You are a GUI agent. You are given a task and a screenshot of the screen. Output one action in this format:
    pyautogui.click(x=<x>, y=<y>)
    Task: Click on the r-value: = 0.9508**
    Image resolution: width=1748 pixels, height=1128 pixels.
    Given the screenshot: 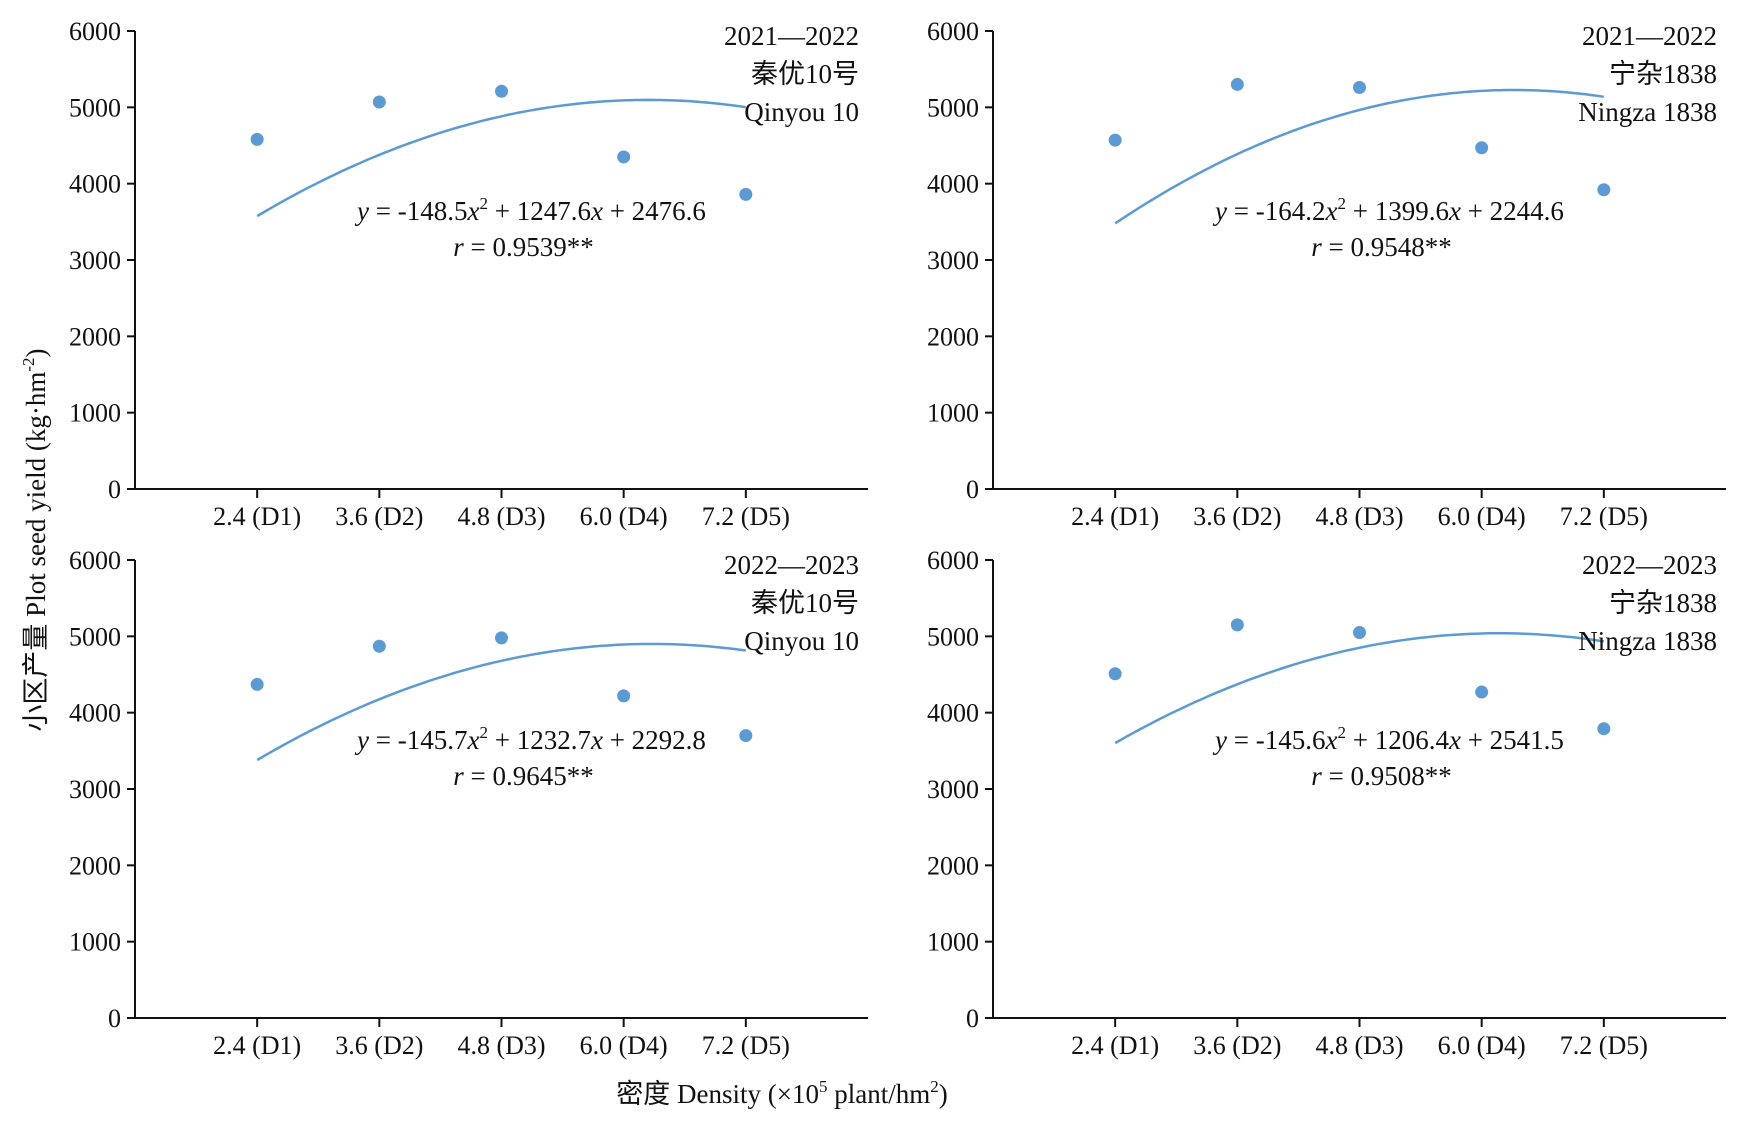 What is the action you would take?
    pyautogui.click(x=1387, y=776)
    